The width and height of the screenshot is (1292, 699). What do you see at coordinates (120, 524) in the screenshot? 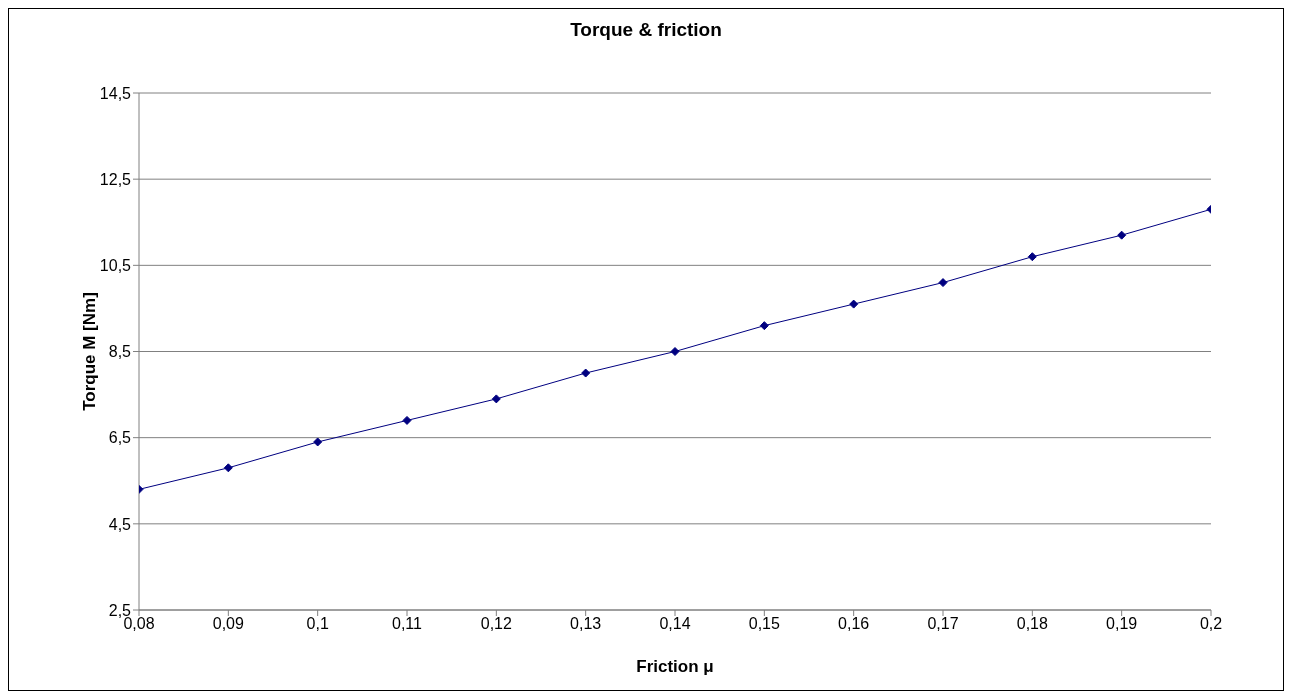
I see `y-tick-label: 4,5` at bounding box center [120, 524].